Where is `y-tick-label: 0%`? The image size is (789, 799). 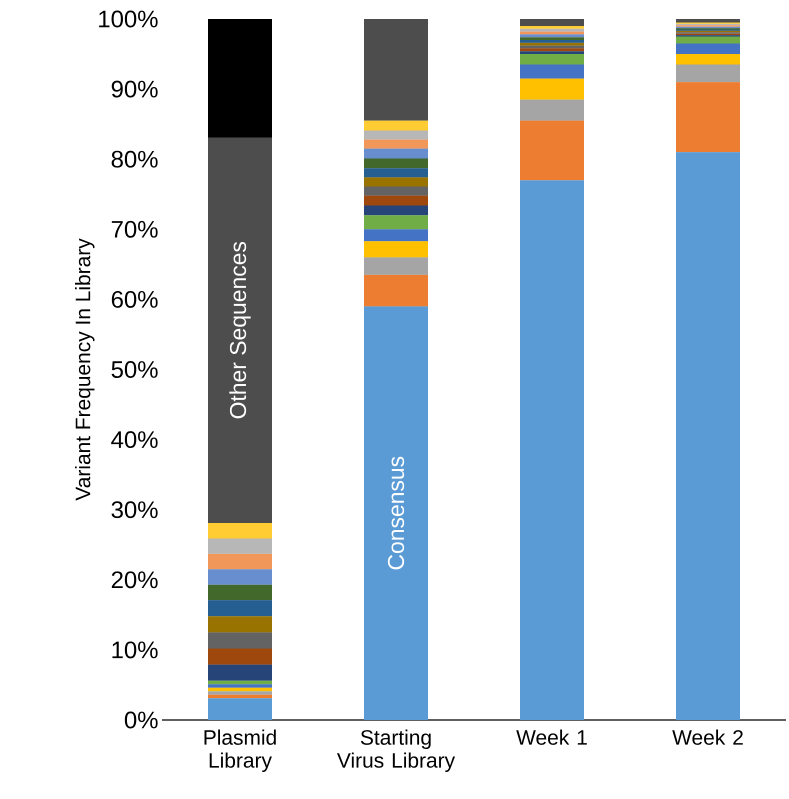
y-tick-label: 0% is located at coordinates (141, 720).